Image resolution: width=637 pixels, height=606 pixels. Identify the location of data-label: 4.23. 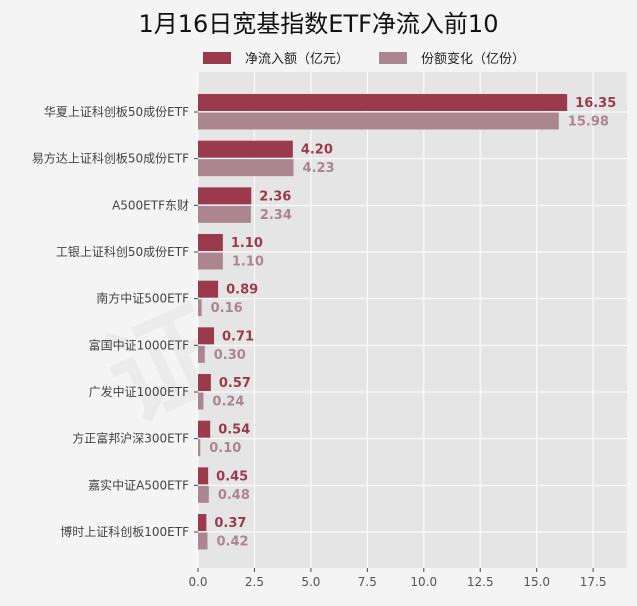
(319, 168).